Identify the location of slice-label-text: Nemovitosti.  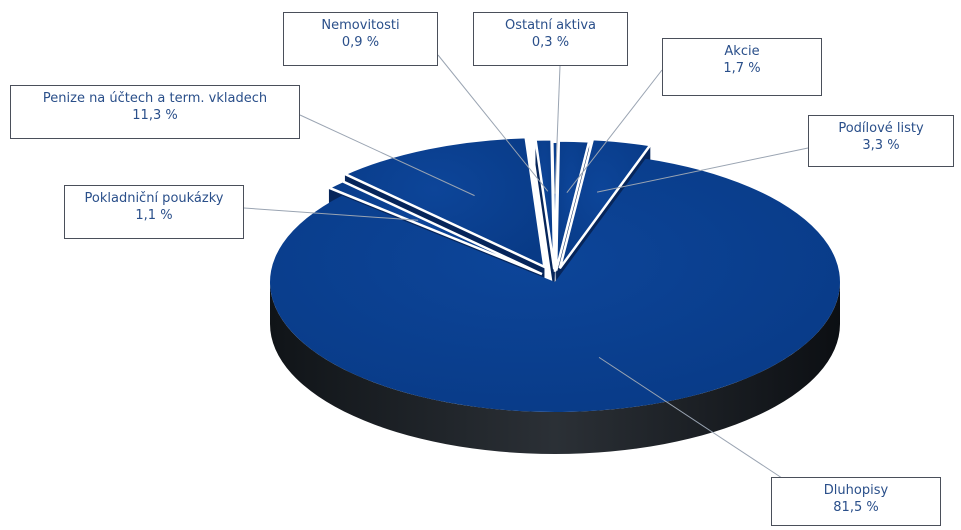
(360, 25).